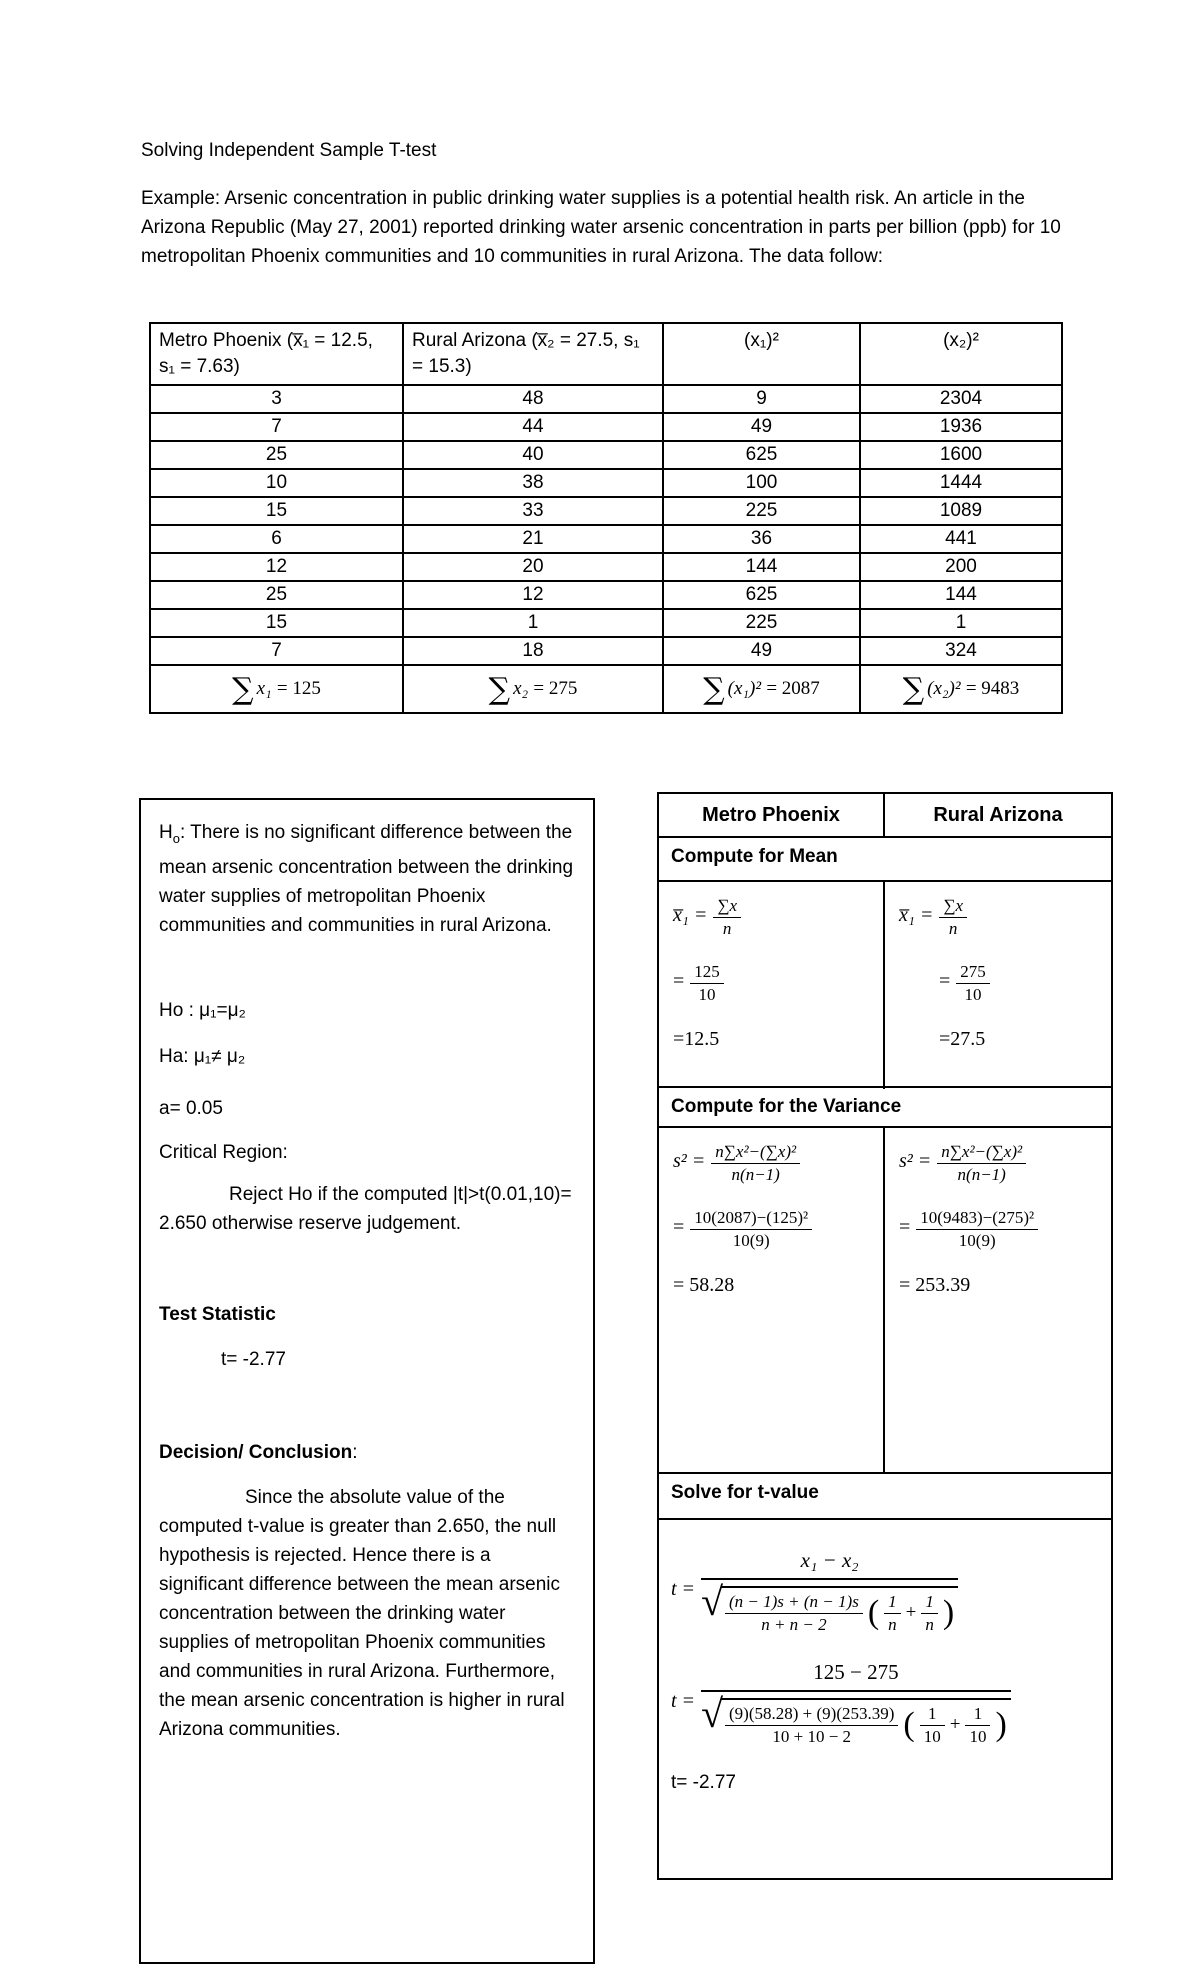 This screenshot has width=1200, height=1976. Describe the element at coordinates (998, 917) in the screenshot. I see `mean-formula: x̅₁ = ∑x n` at that location.